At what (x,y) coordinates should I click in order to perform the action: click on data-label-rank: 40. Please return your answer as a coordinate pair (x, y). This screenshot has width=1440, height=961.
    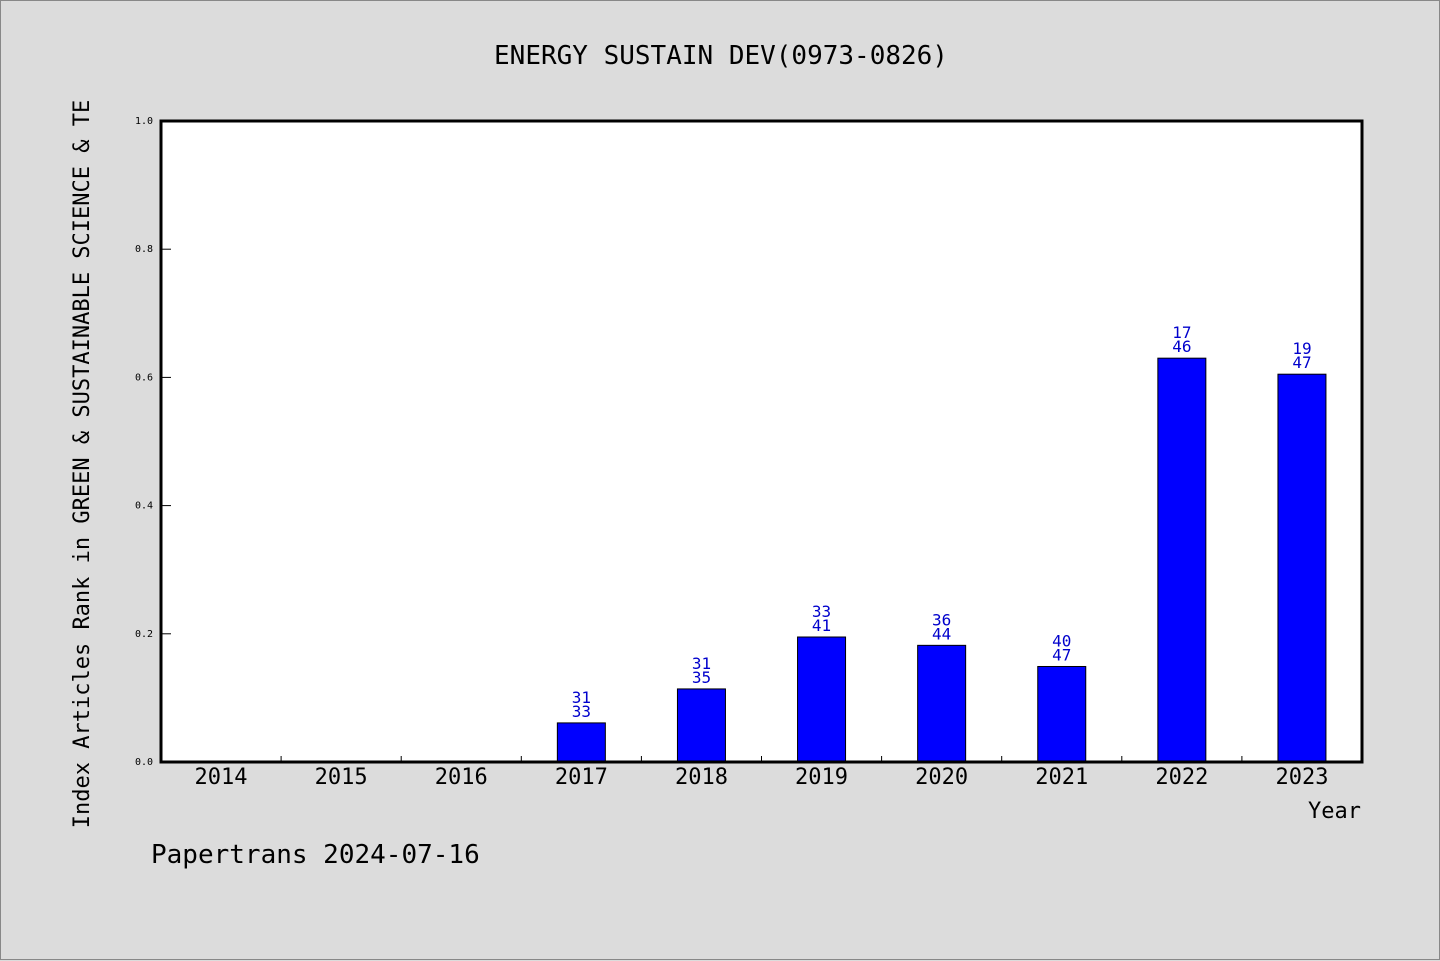
    Looking at the image, I should click on (1061, 640).